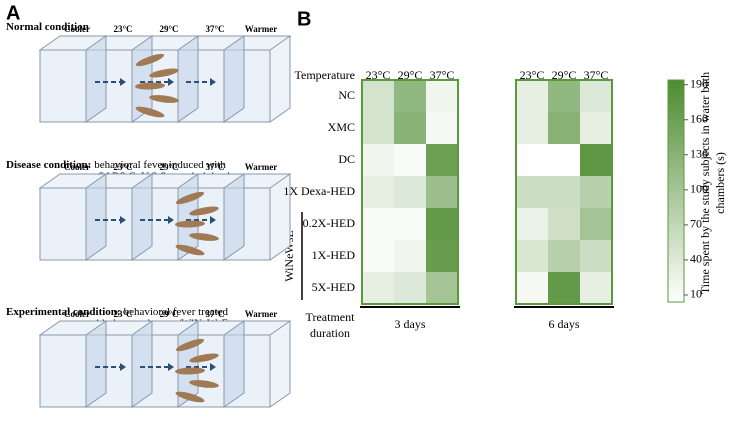 This screenshot has height=432, width=750. I want to click on colorbar-tick-label: 130, so click(699, 154).